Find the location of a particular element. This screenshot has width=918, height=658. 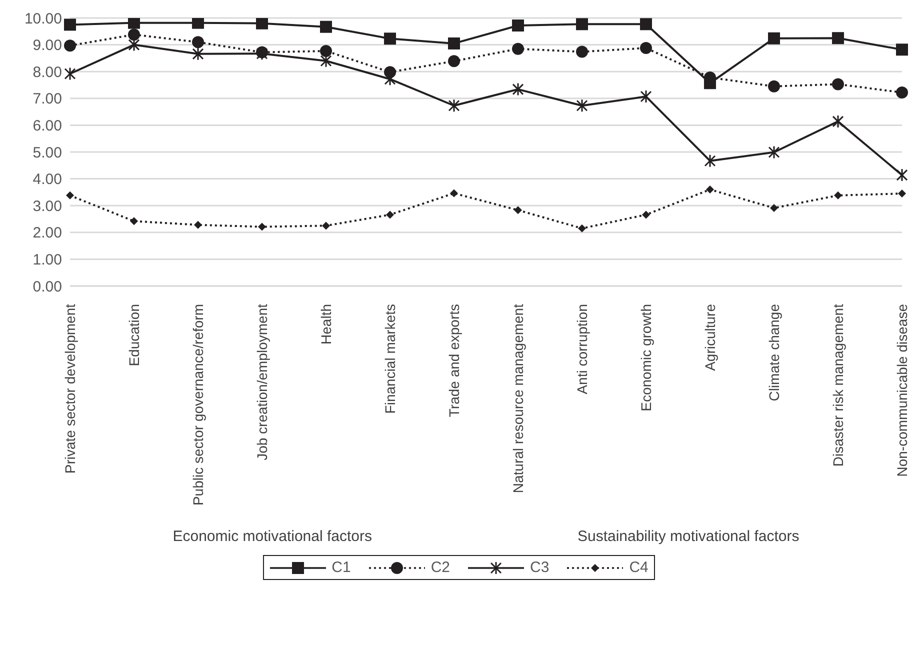

y-tick-label: 5.00 is located at coordinates (47, 153).